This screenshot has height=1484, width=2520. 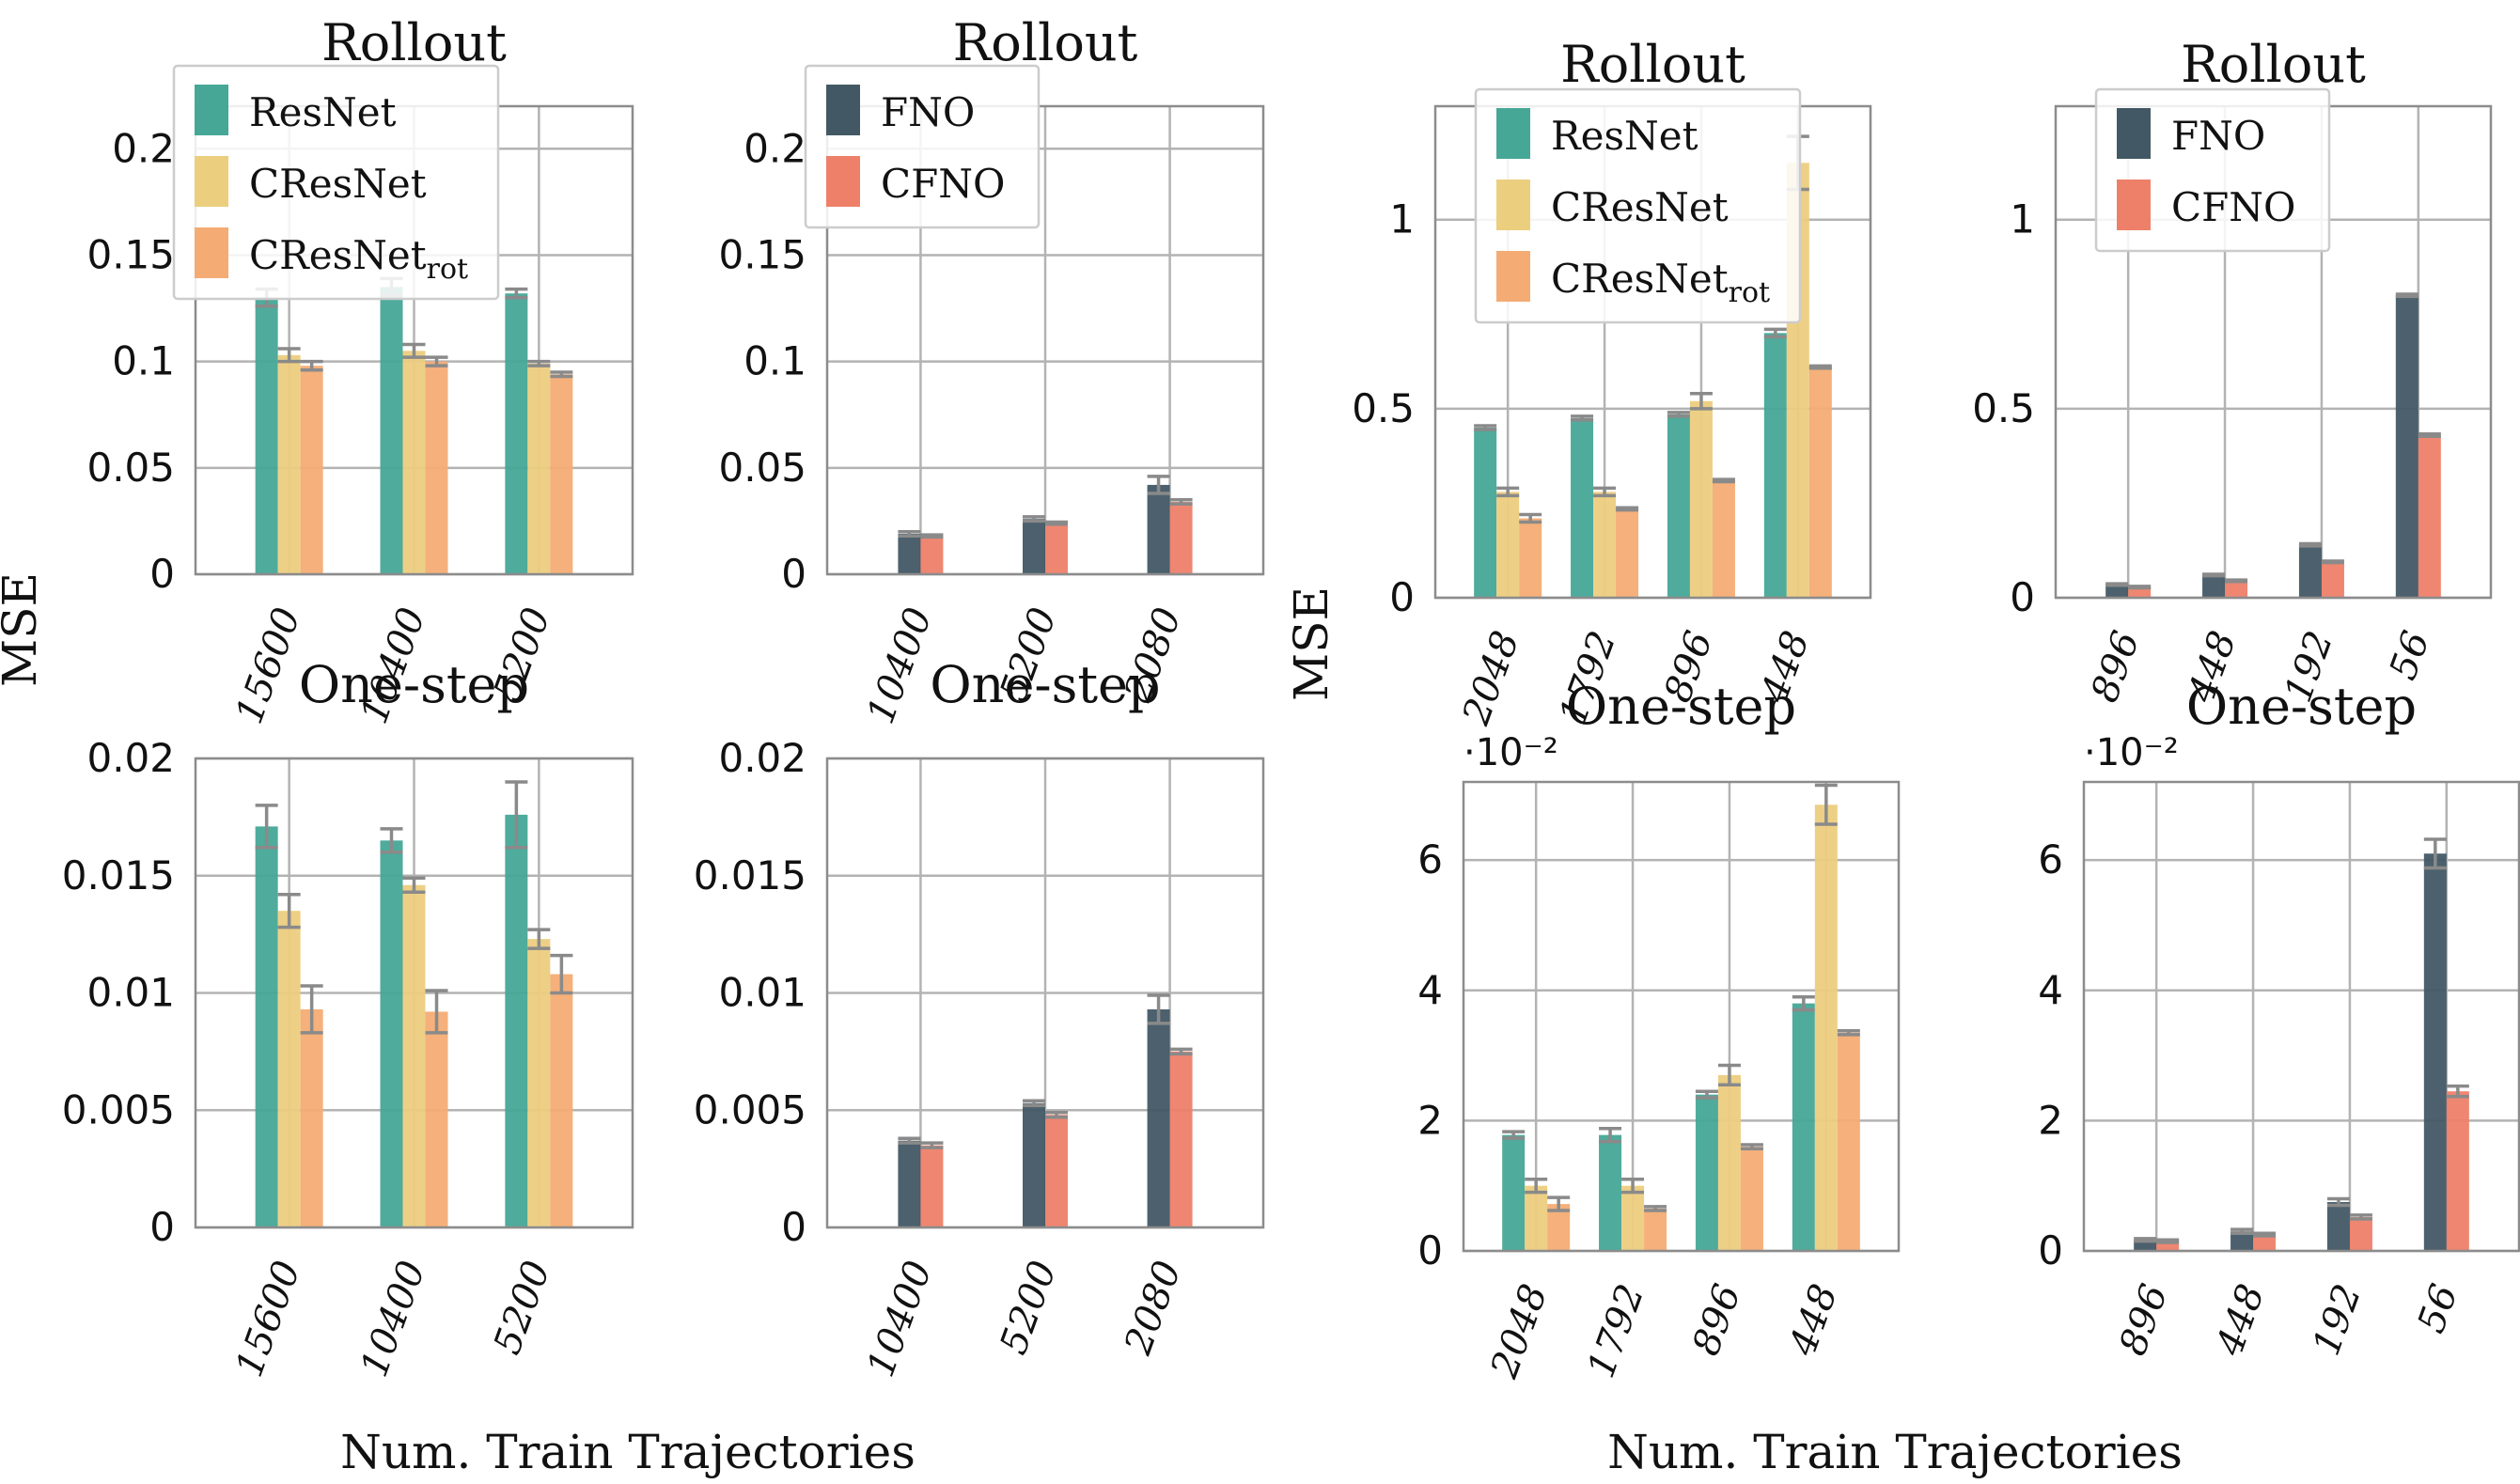 What do you see at coordinates (1430, 1250) in the screenshot?
I see `chart-6-ytick-label-0: 0` at bounding box center [1430, 1250].